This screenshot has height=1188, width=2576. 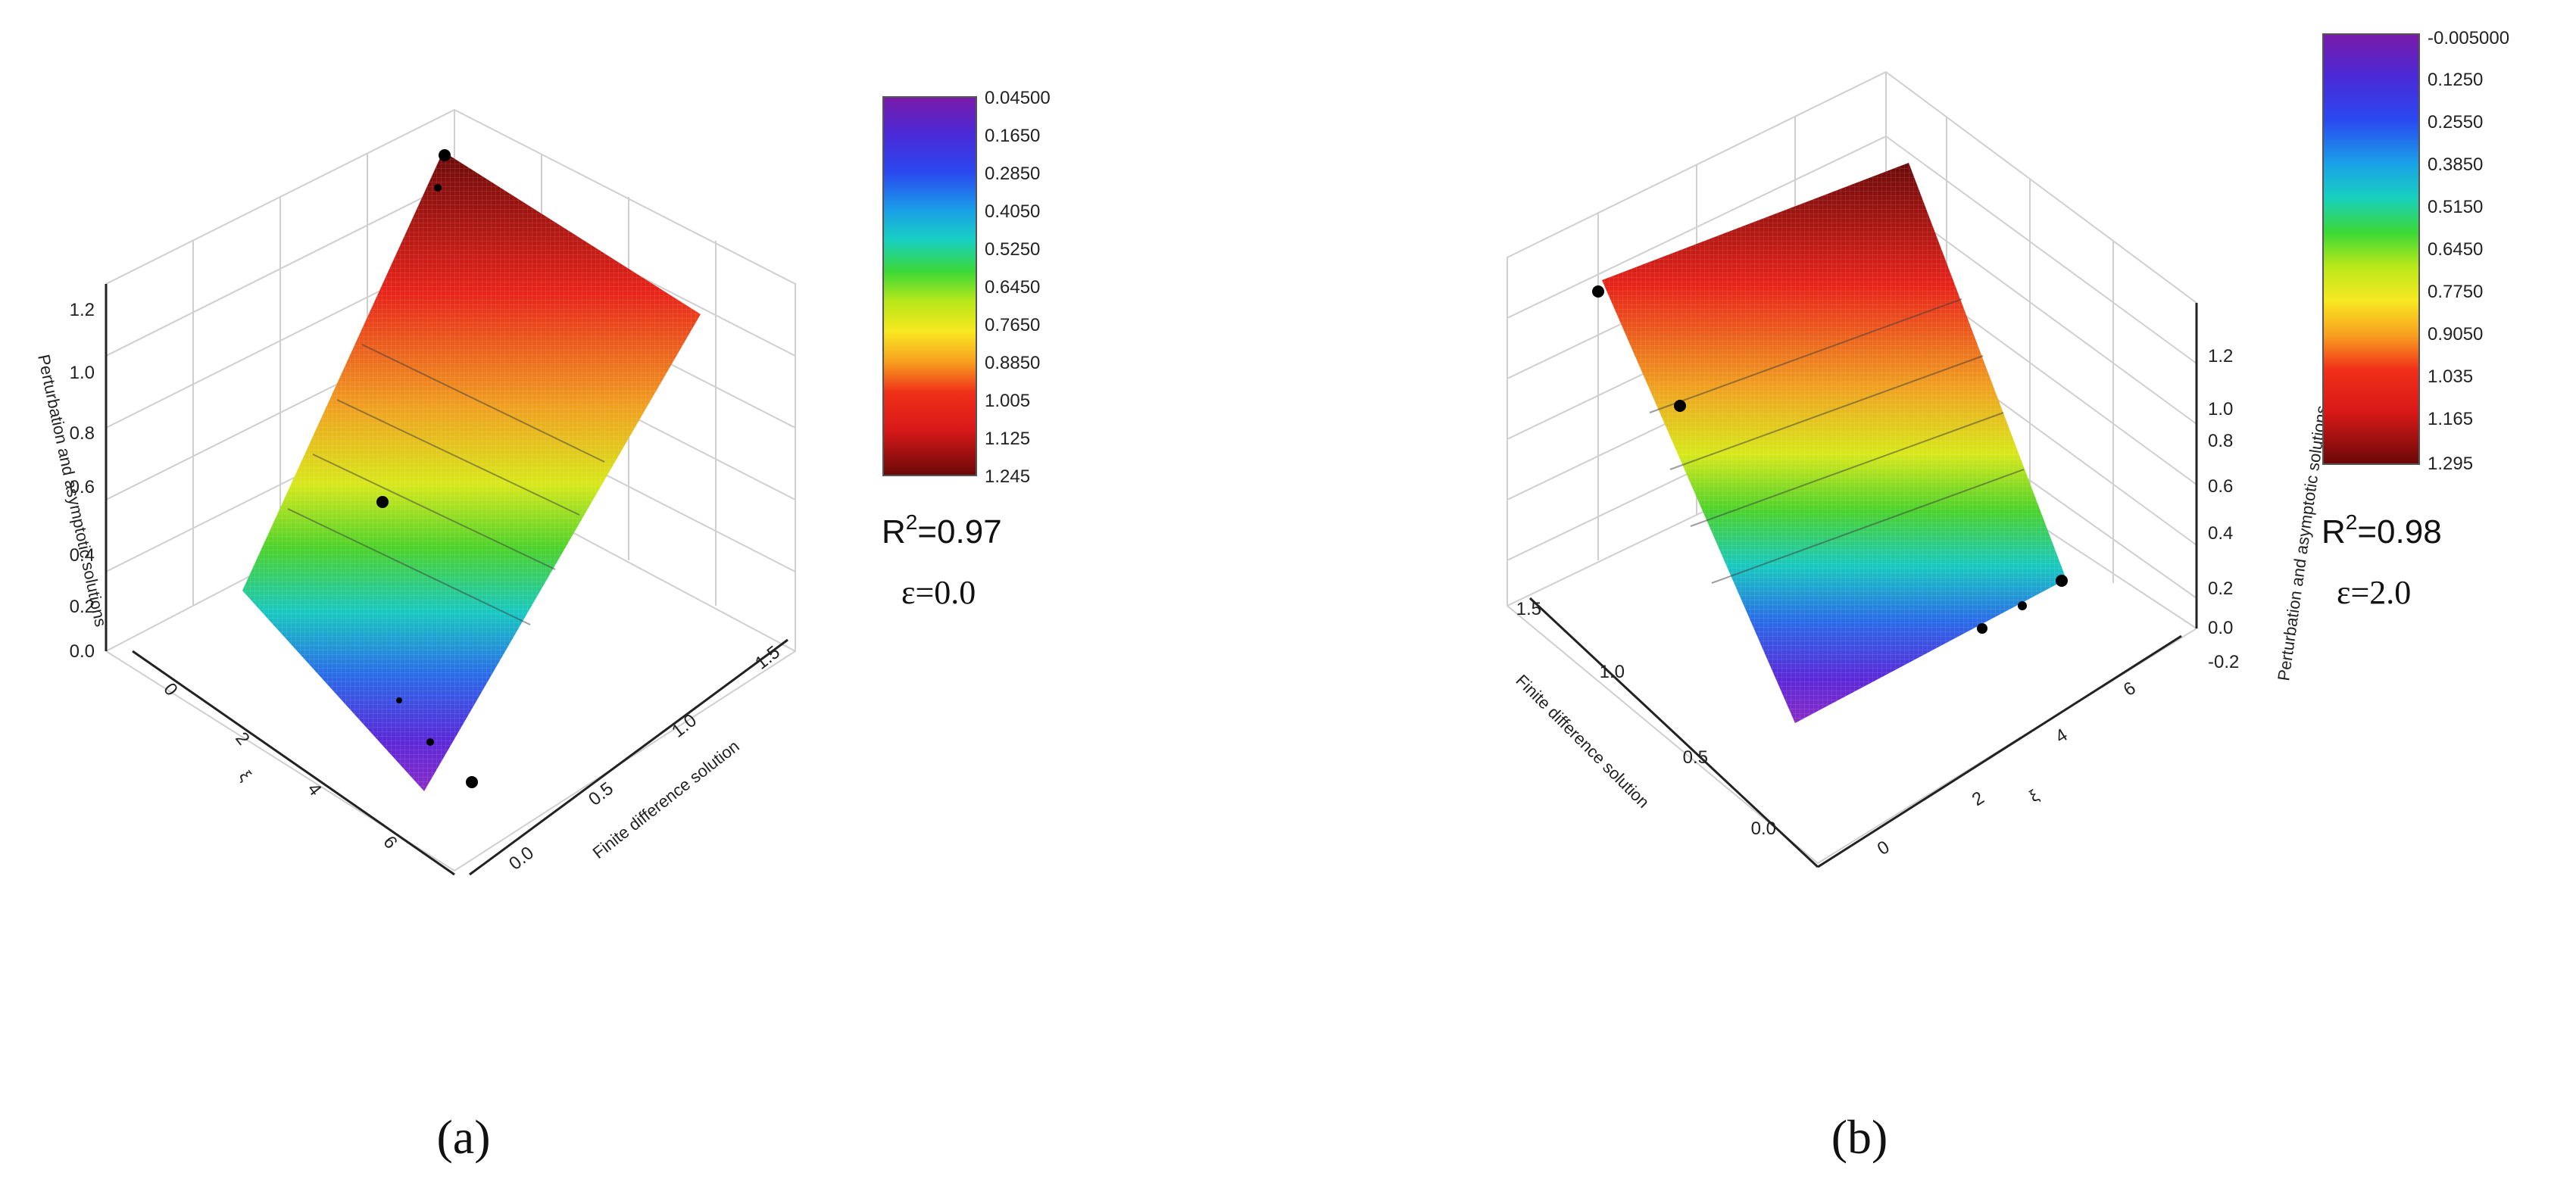 What do you see at coordinates (2456, 123) in the screenshot?
I see `panel-b-cb-tick-2: 0.2550` at bounding box center [2456, 123].